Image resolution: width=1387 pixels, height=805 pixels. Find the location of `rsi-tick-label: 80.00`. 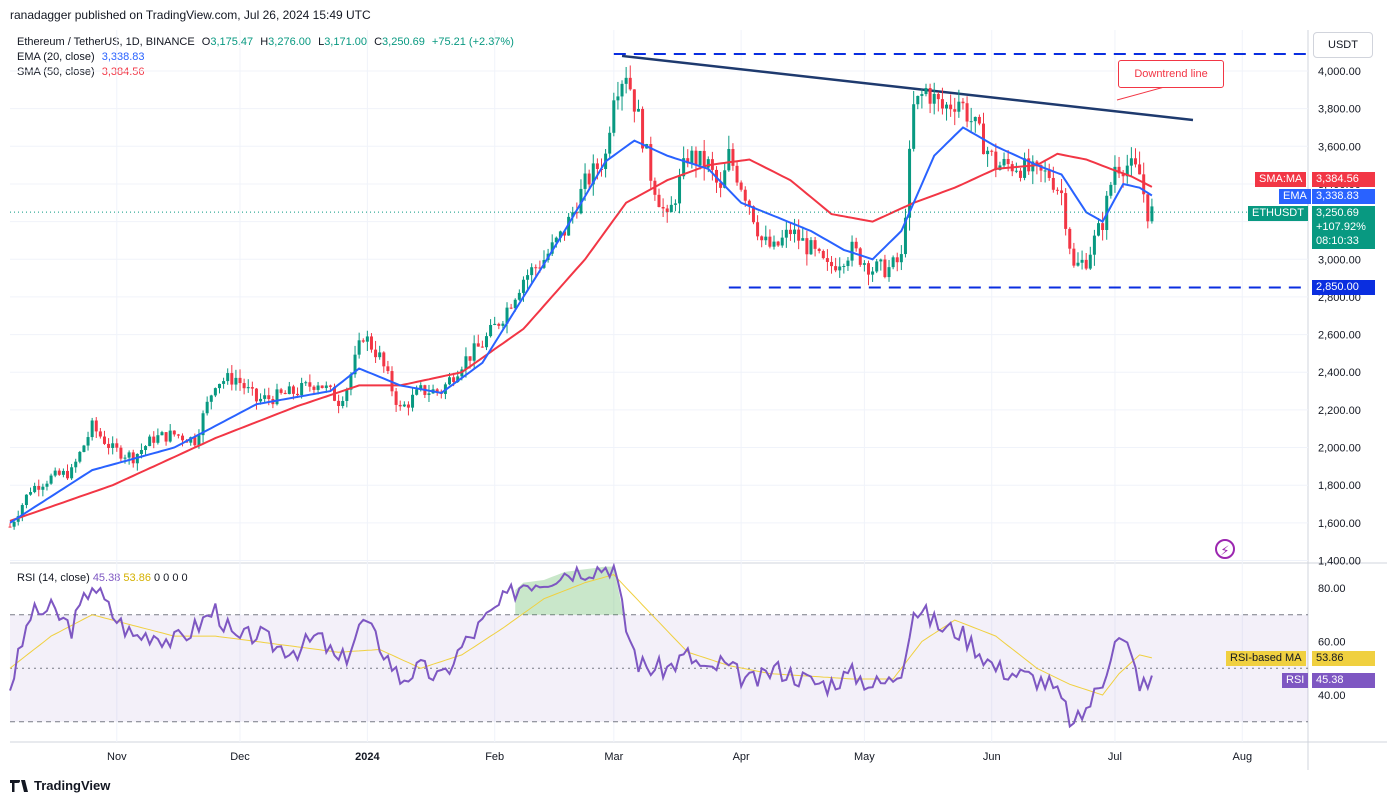

rsi-tick-label: 80.00 is located at coordinates (1332, 589).